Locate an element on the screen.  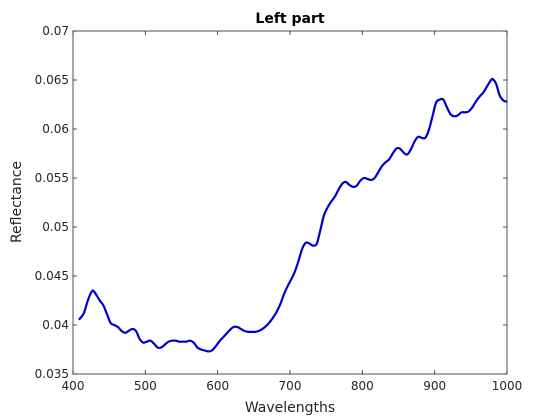
x-tick-label: 1000 is located at coordinates (507, 386).